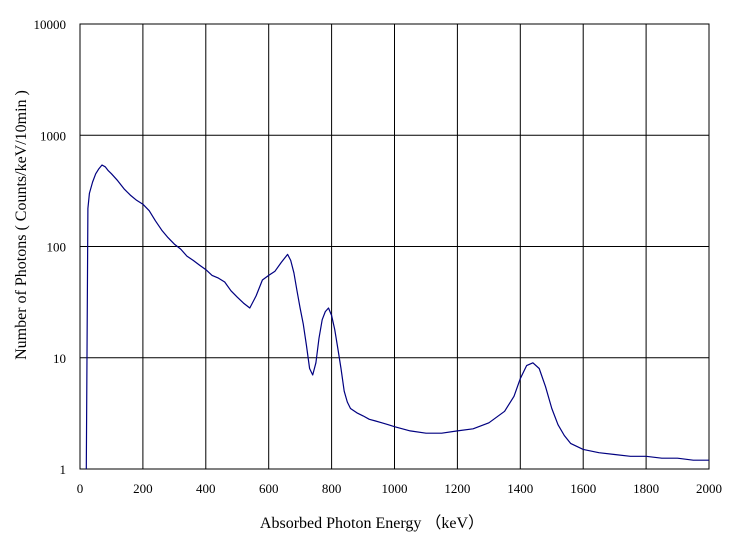  I want to click on x-tick-label: 1600, so click(583, 488).